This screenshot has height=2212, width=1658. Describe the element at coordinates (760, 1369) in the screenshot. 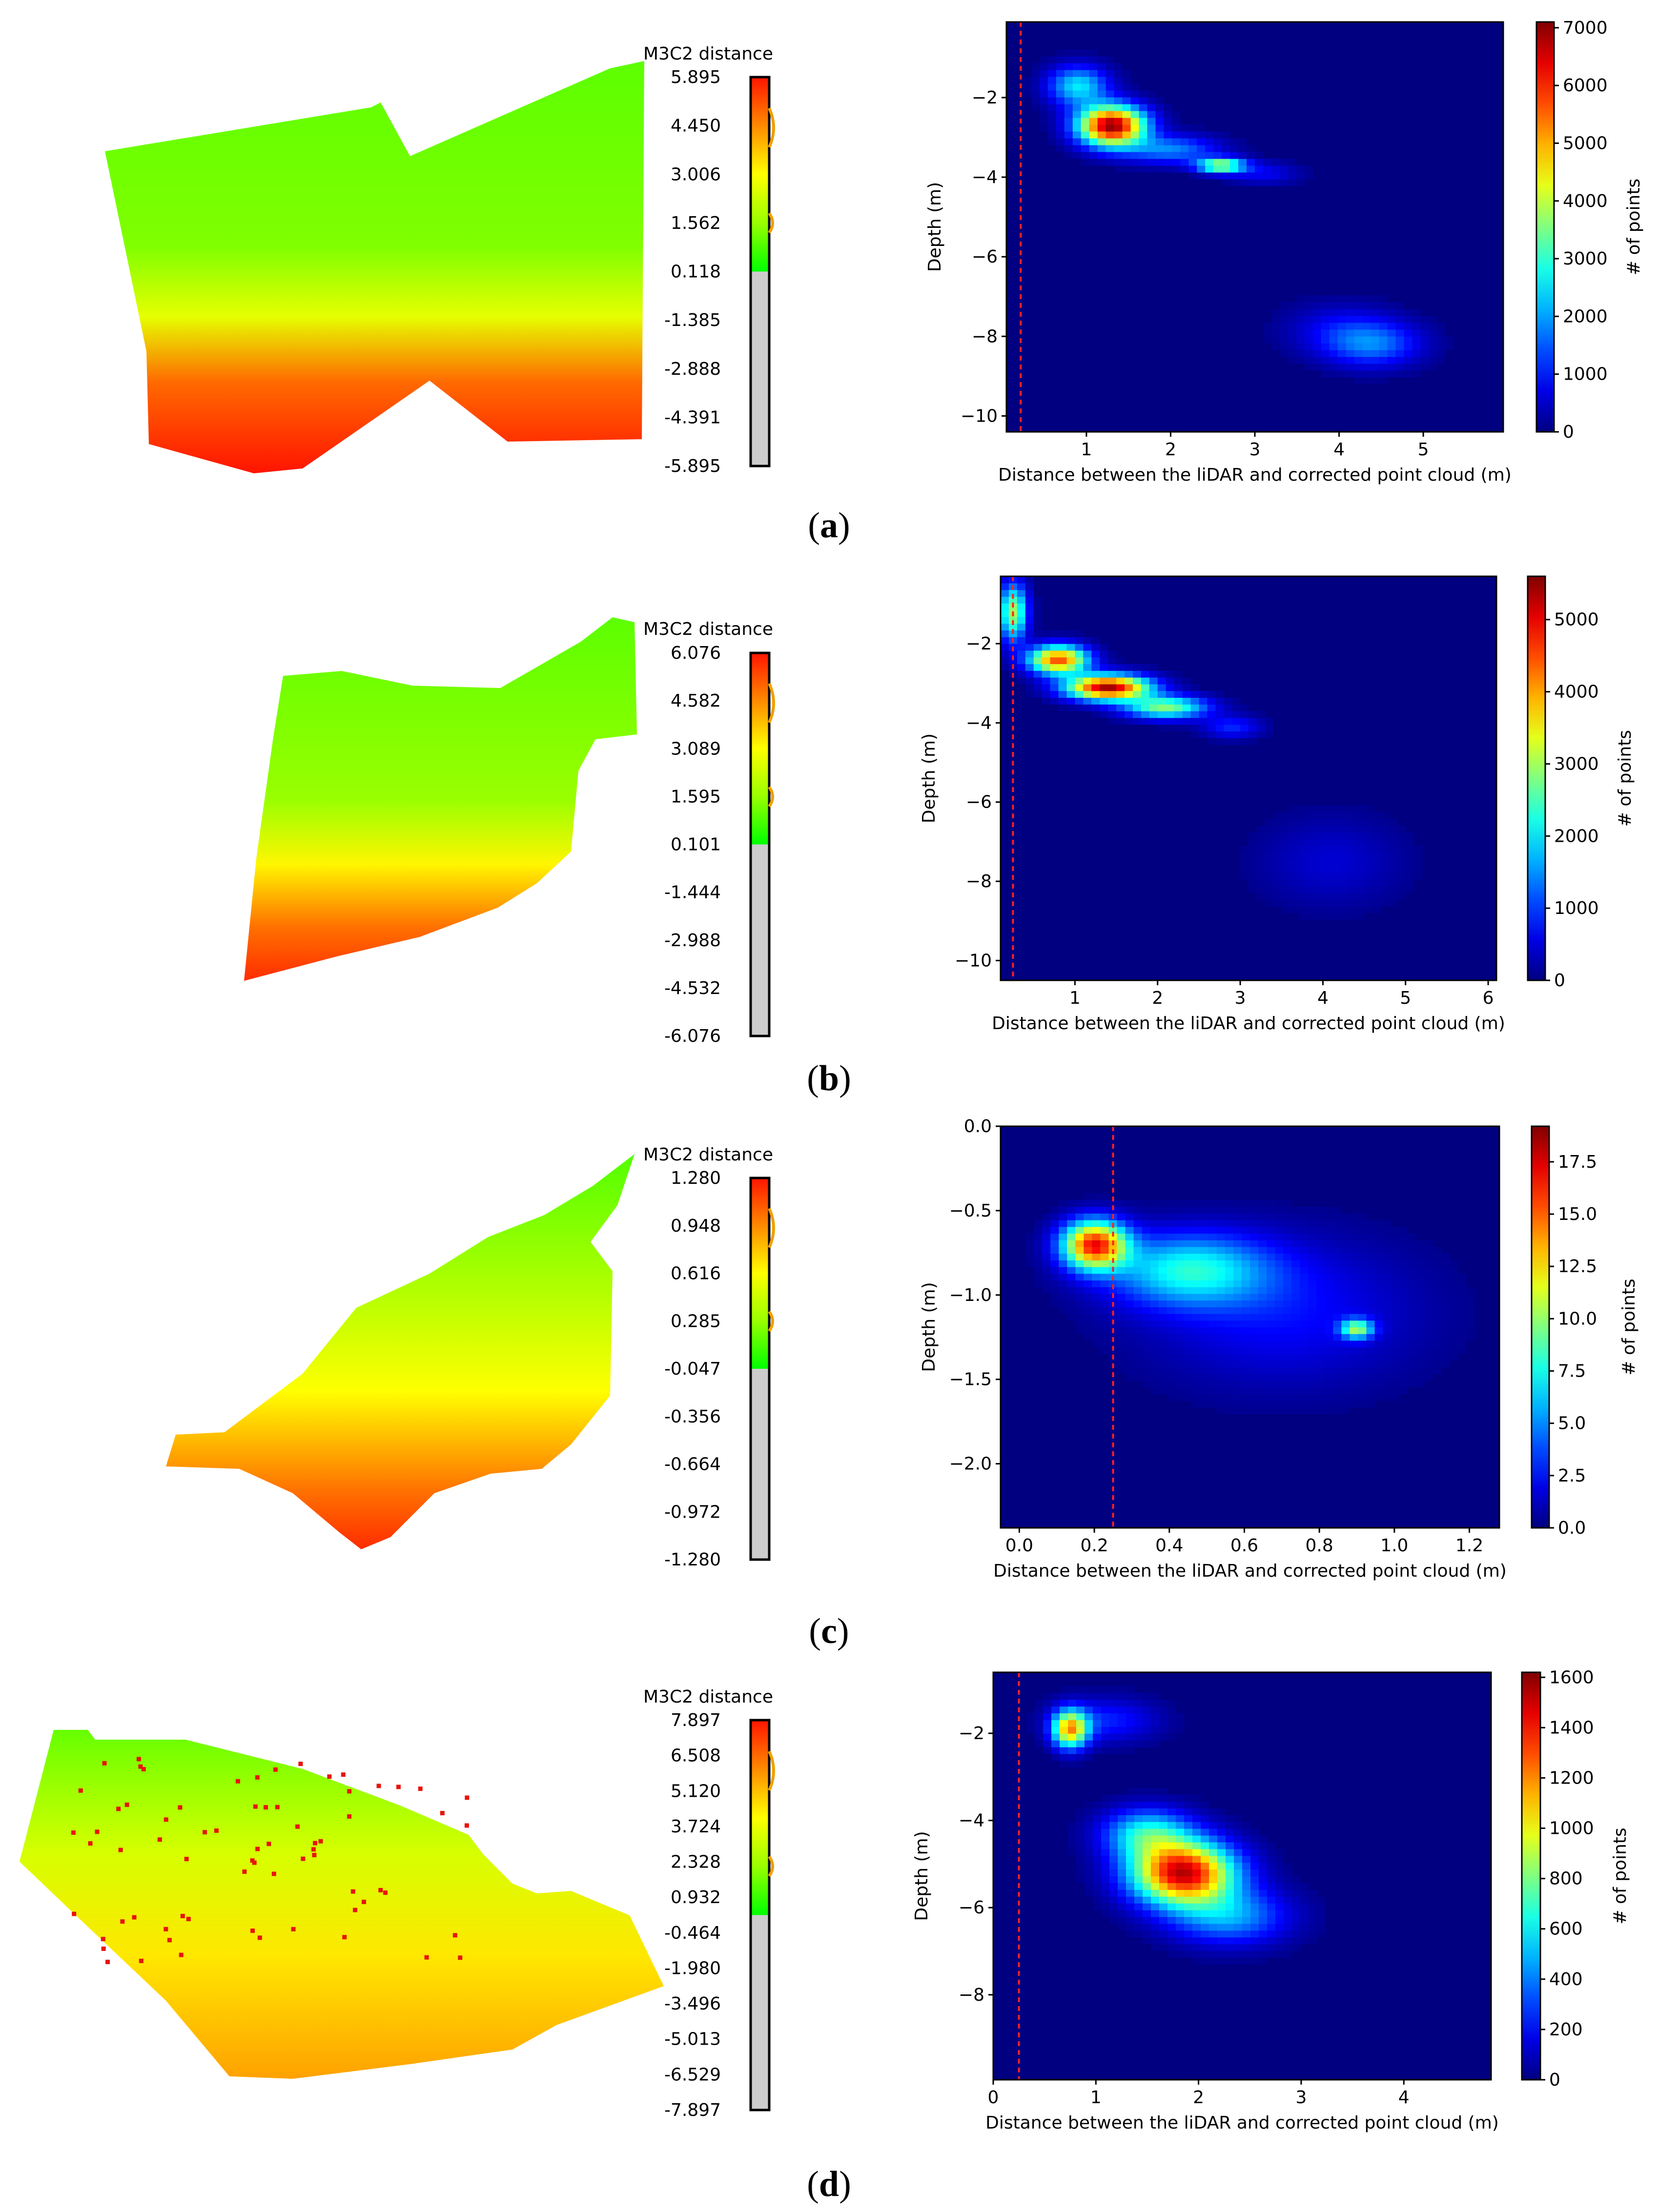

I see `m3c2-colorbar-frame` at that location.